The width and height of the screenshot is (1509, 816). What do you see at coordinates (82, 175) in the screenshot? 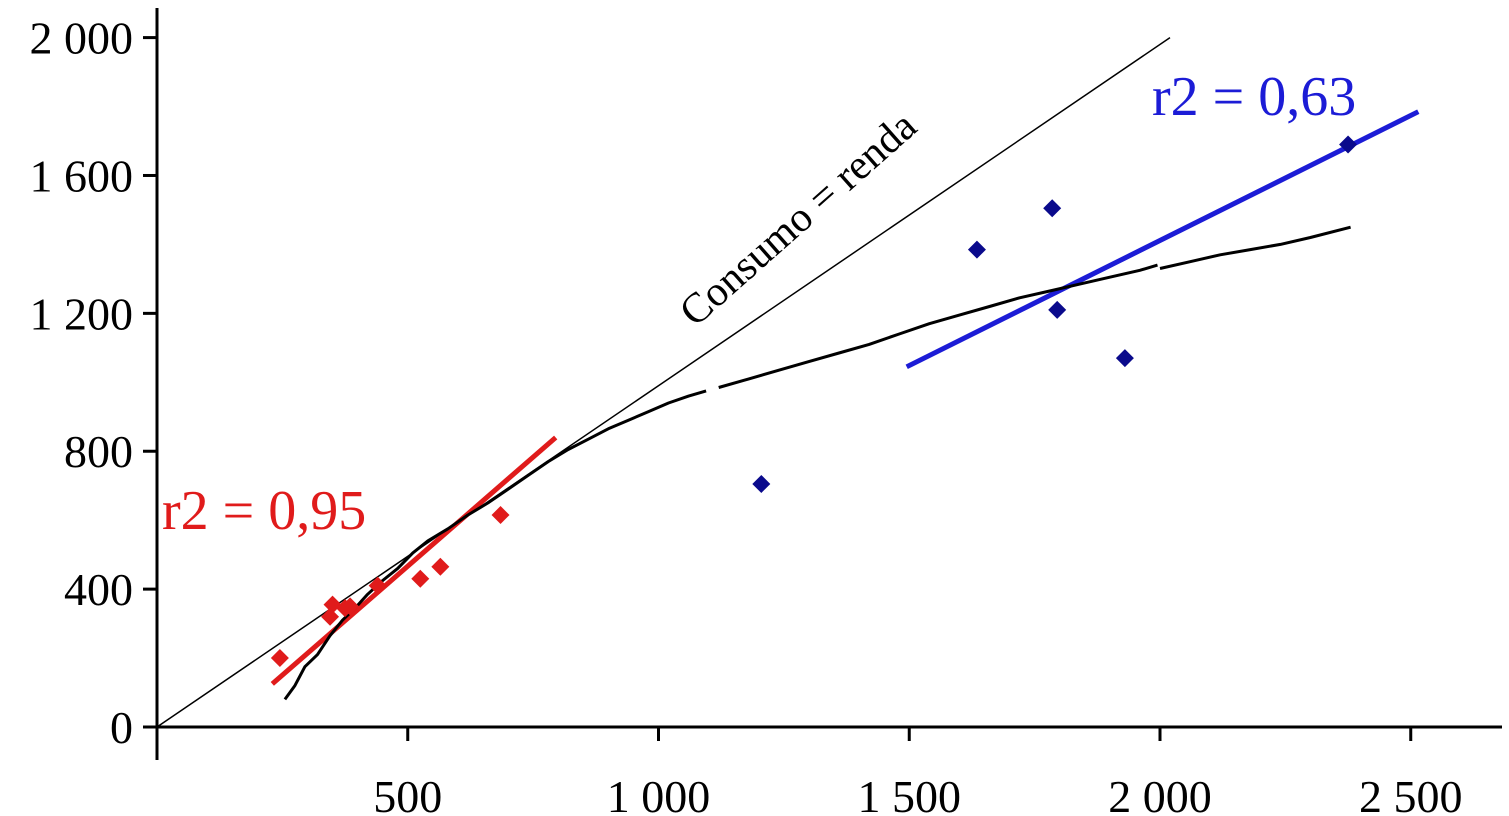
I see `y-tick-label: 1 600` at bounding box center [82, 175].